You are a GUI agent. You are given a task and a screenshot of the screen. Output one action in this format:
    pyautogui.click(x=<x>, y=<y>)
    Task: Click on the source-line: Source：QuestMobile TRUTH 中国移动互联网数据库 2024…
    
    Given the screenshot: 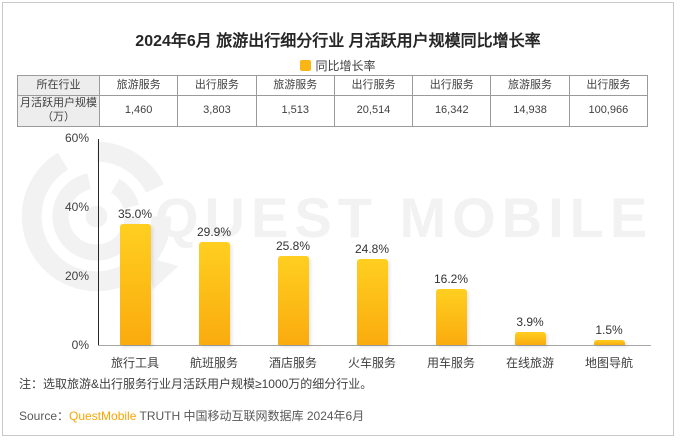 What is the action you would take?
    pyautogui.click(x=191, y=415)
    